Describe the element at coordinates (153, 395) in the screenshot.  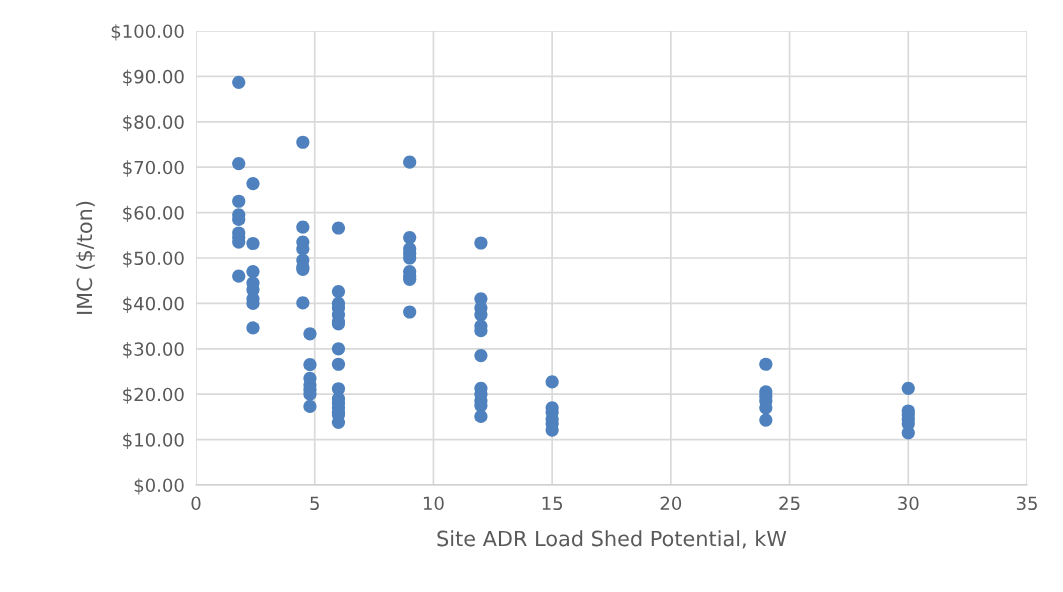
I see `y-tick-label: $20.00` at that location.